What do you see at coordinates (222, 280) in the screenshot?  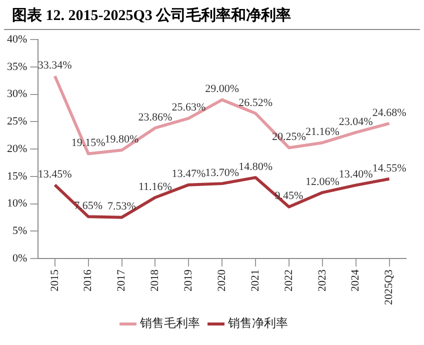 I see `x-tick-label: 2020` at bounding box center [222, 280].